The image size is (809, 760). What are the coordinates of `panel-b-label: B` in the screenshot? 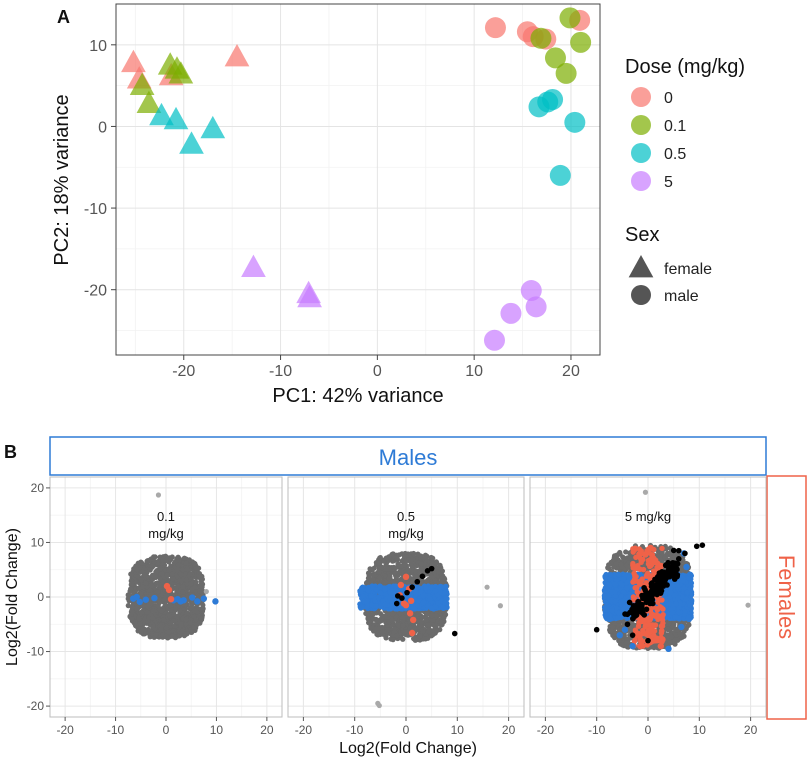 It's located at (10, 452).